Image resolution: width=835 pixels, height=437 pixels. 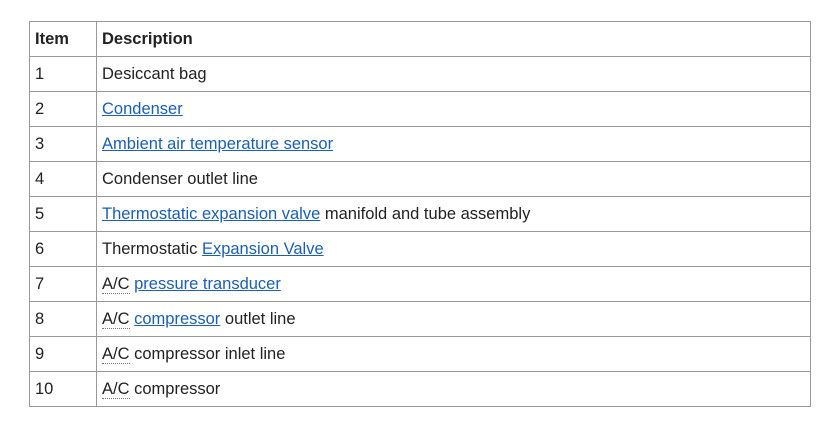 I want to click on item-number: 1, so click(x=63, y=74).